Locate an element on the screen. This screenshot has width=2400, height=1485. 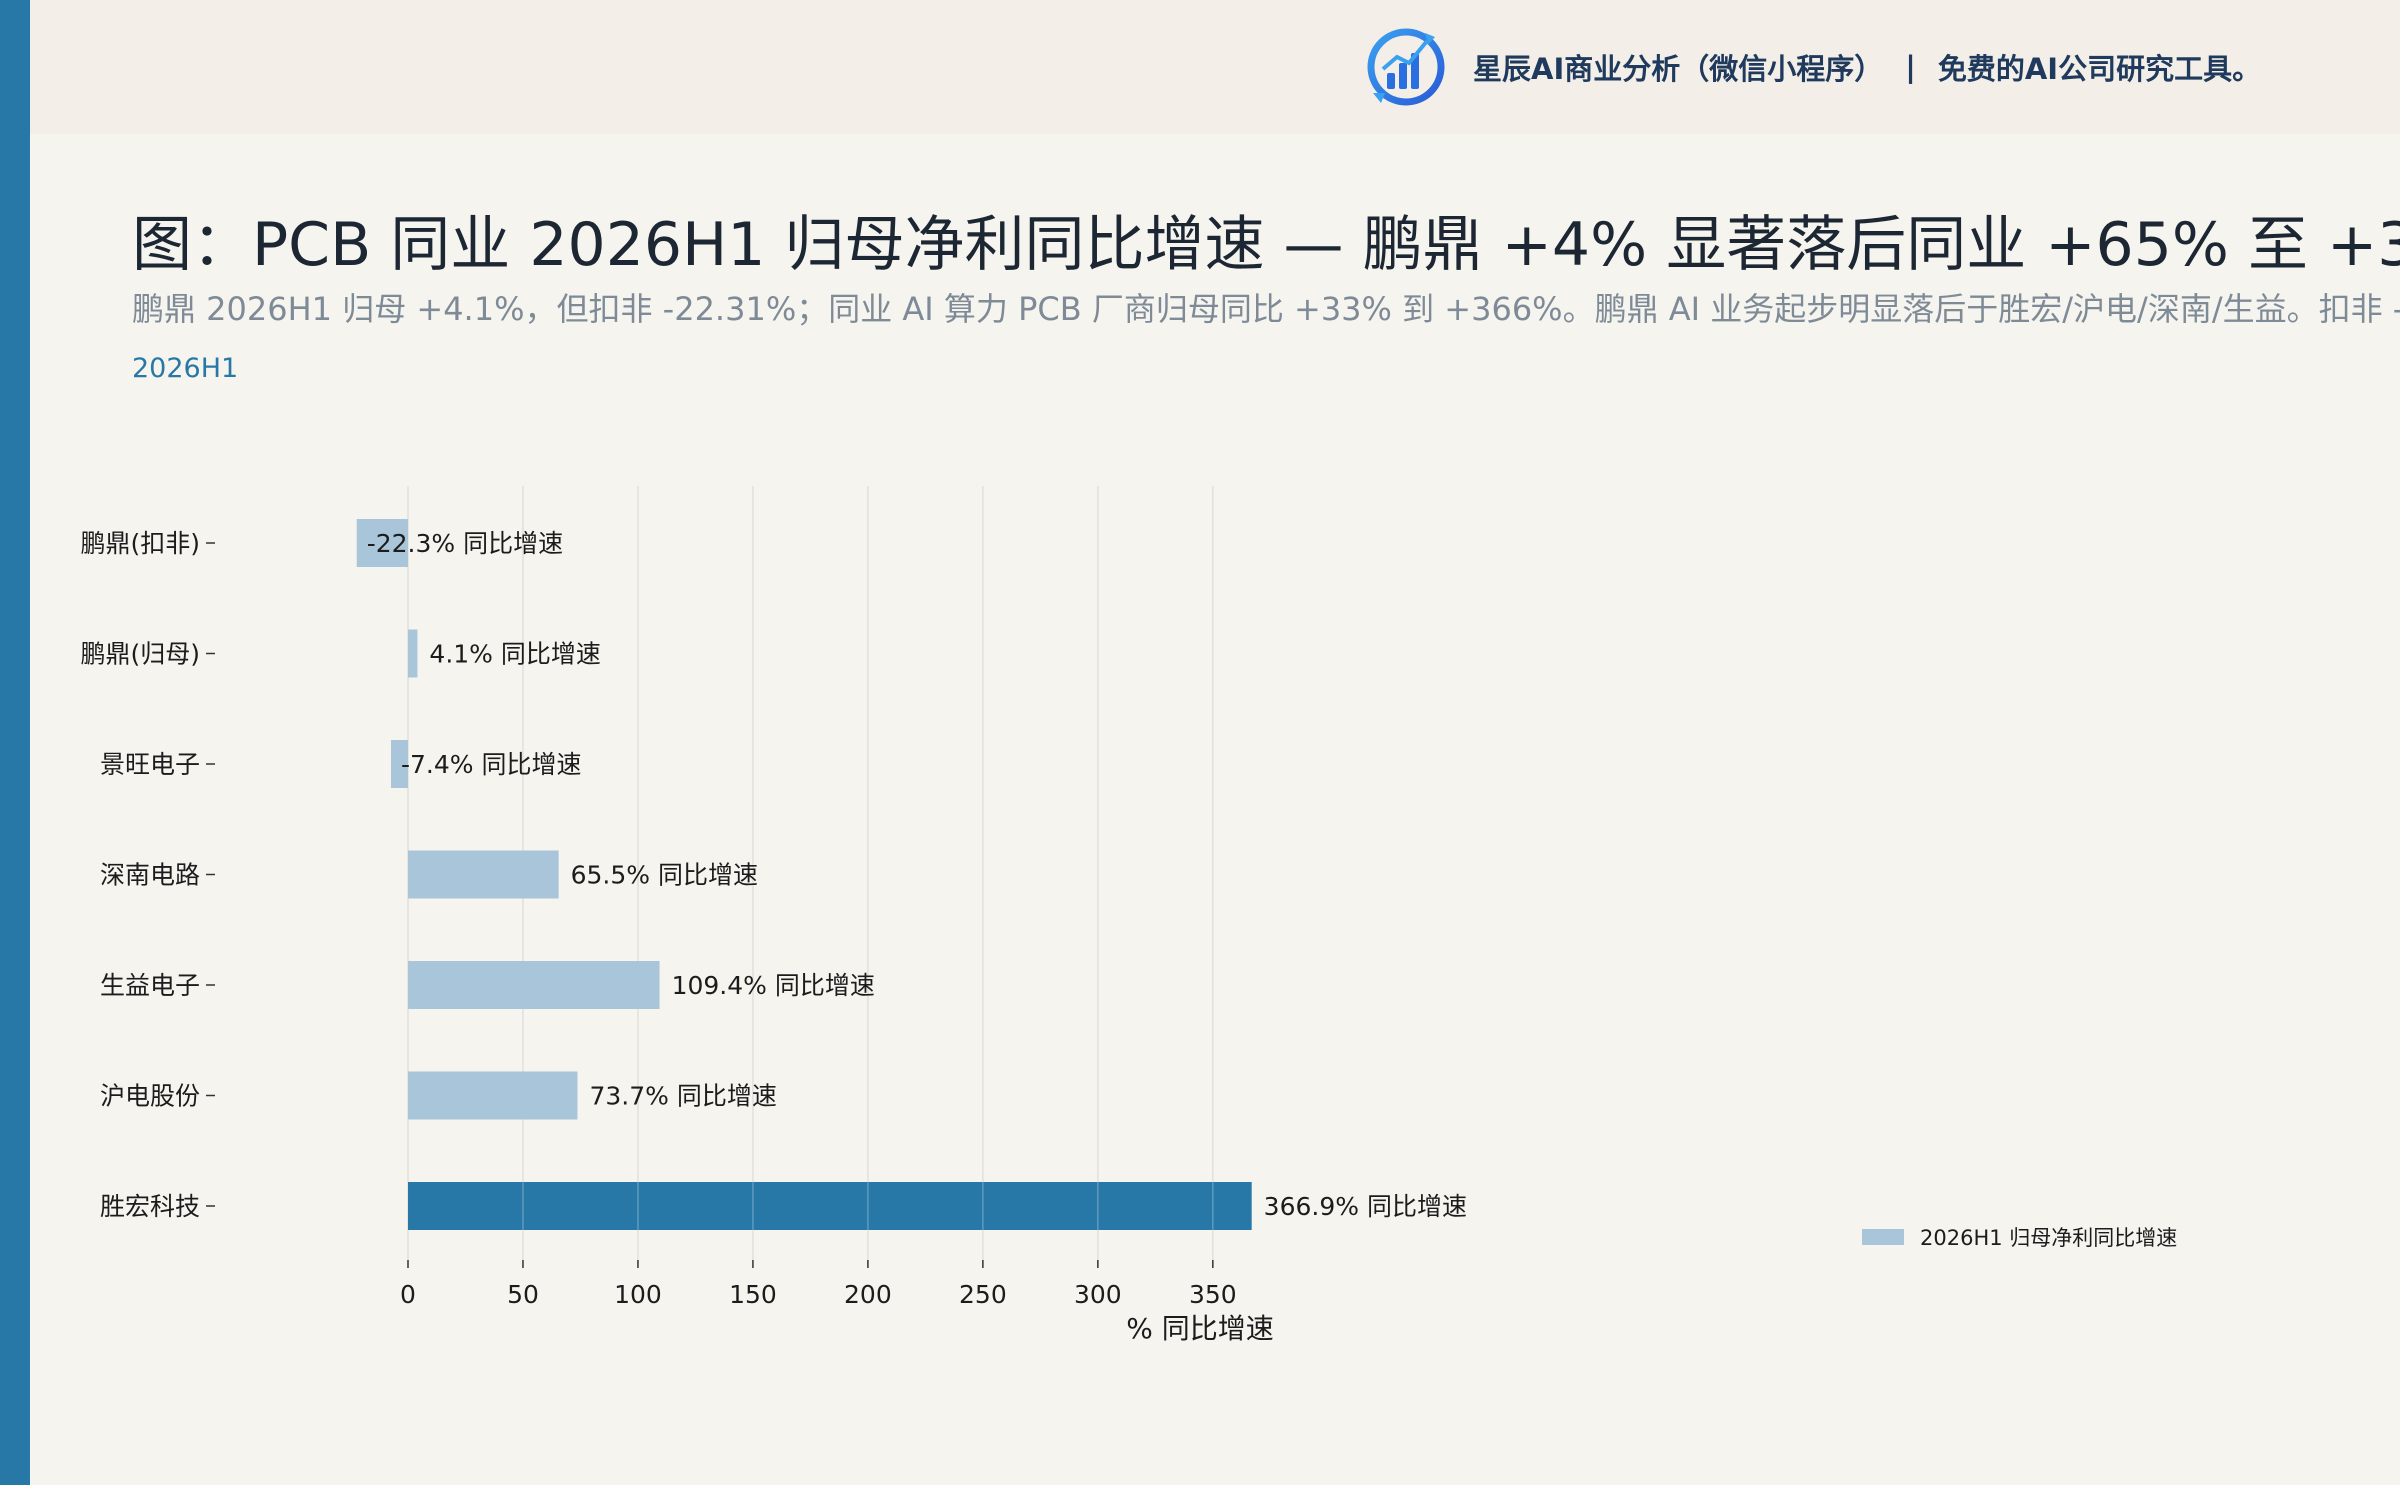
x-tick-label: 0 is located at coordinates (408, 1294).